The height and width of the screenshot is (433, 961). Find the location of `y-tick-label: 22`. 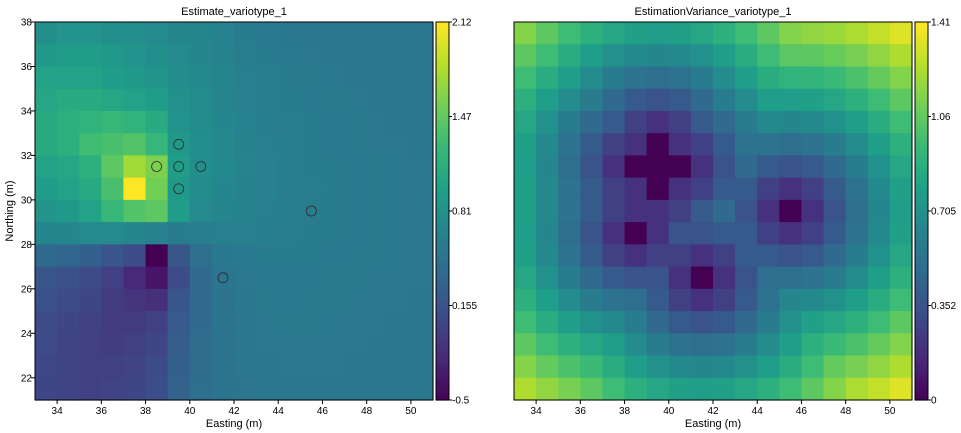

y-tick-label: 22 is located at coordinates (27, 378).